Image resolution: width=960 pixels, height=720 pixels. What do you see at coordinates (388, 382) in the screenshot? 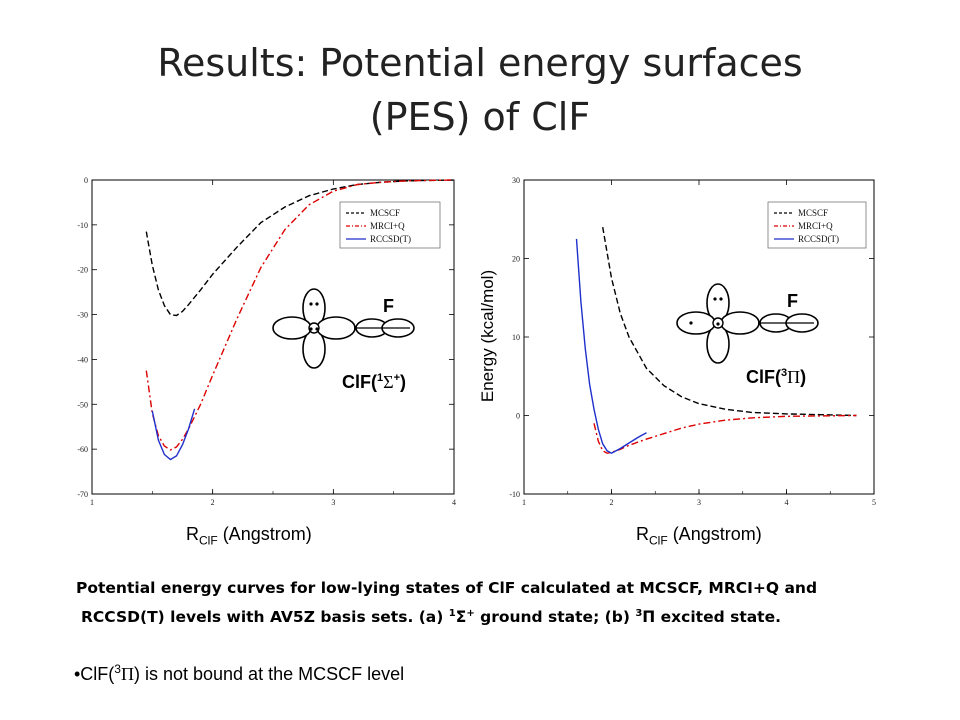
I see `state-label-symbol: Σ` at bounding box center [388, 382].